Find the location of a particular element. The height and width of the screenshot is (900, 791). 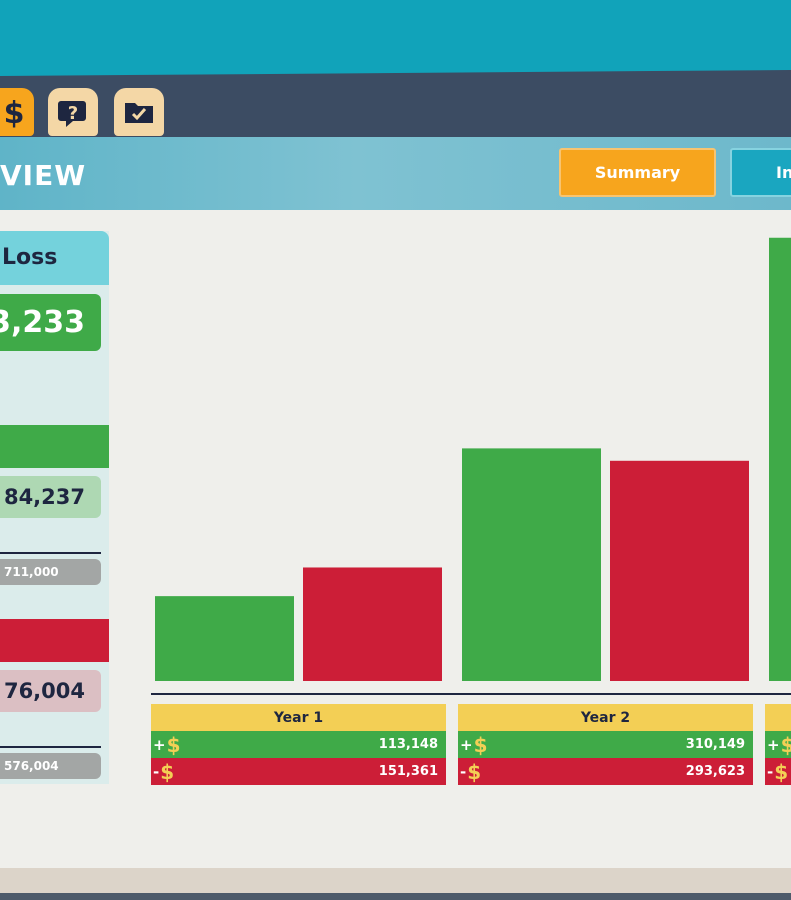

year-label: Year 1 is located at coordinates (298, 717).